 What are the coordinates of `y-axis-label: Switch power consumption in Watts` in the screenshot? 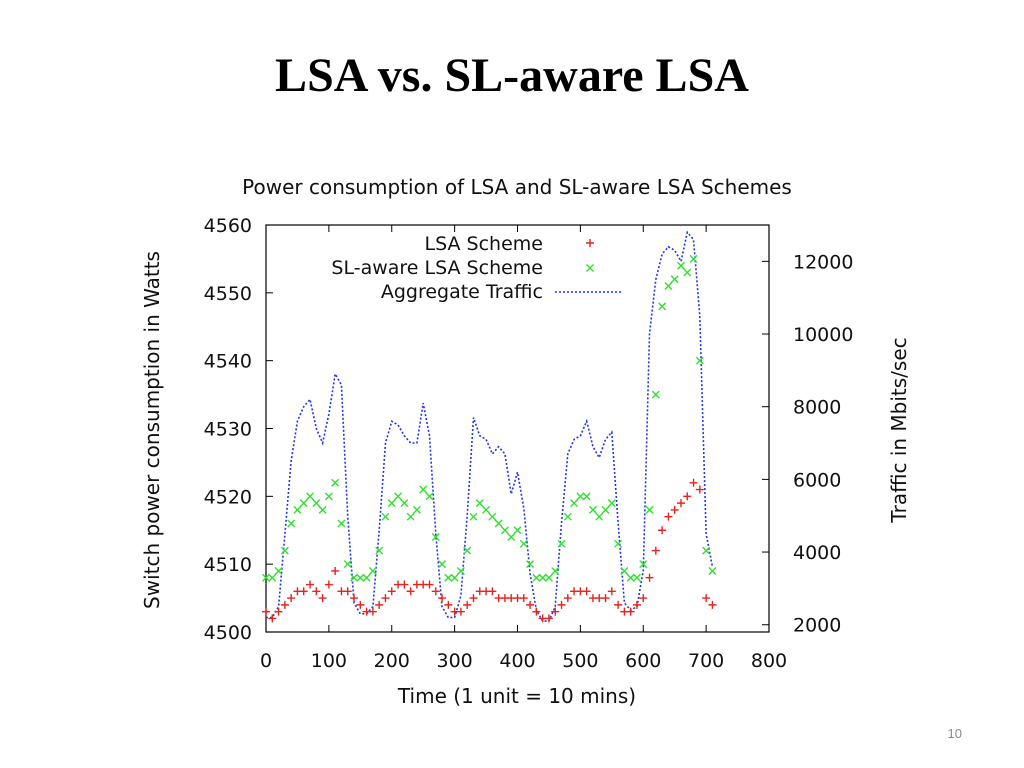 It's located at (152, 430).